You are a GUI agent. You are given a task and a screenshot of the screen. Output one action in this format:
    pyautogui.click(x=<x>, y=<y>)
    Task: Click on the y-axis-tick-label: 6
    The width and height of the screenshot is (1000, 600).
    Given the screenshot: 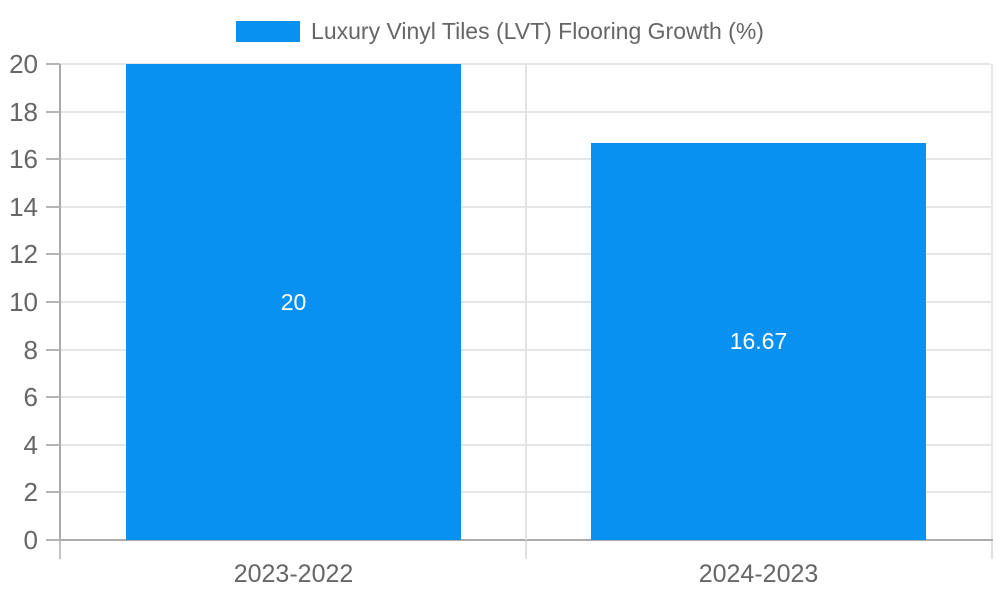 What is the action you would take?
    pyautogui.click(x=30, y=397)
    